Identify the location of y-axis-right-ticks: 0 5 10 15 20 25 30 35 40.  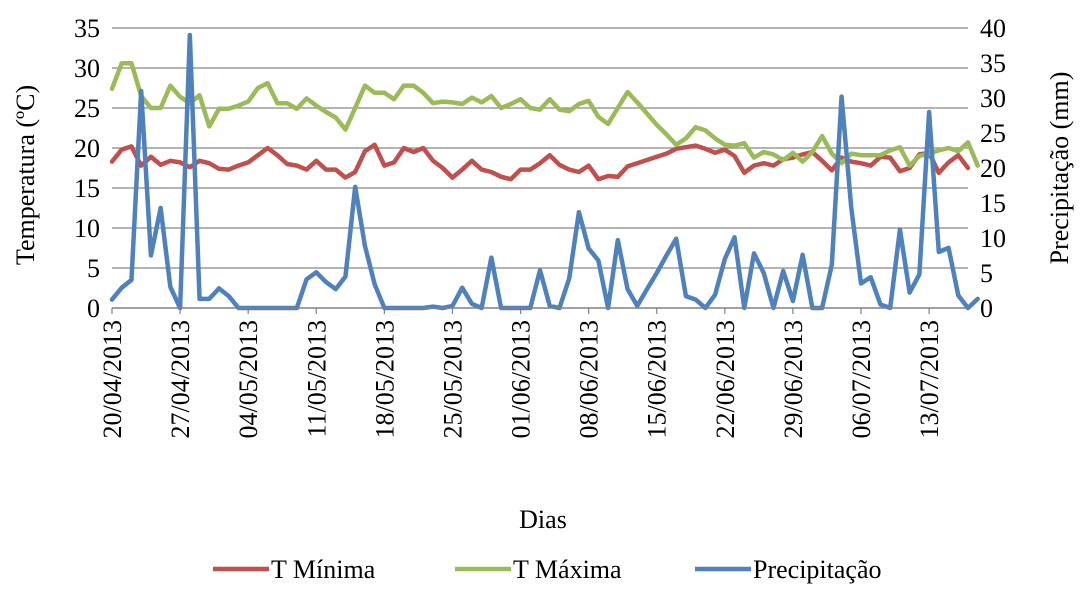
(993, 168).